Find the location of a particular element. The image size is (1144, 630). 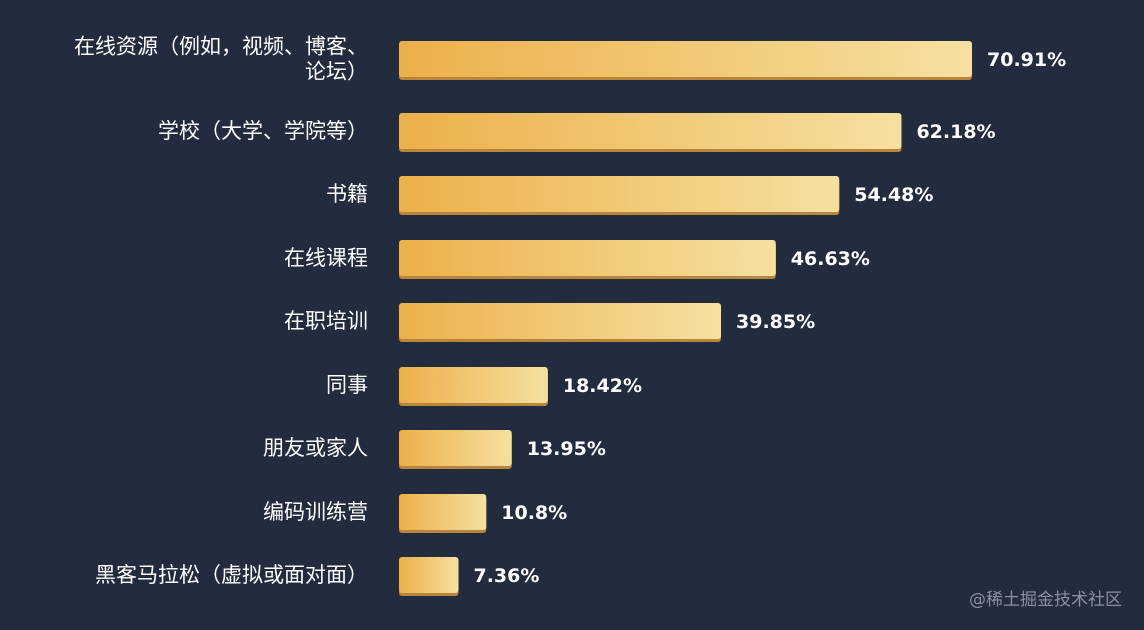

value-label: 54.48% is located at coordinates (893, 195).